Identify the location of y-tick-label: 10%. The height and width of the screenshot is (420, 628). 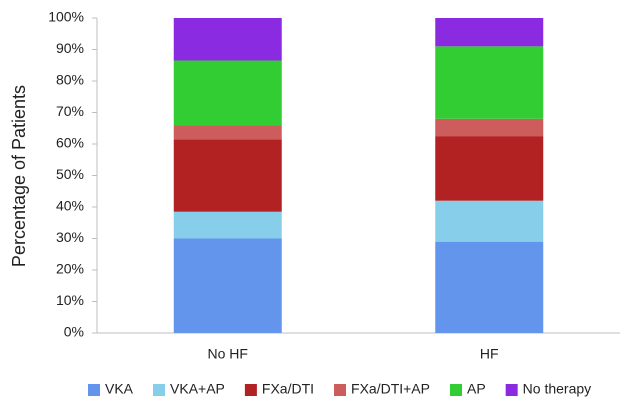
(70, 300).